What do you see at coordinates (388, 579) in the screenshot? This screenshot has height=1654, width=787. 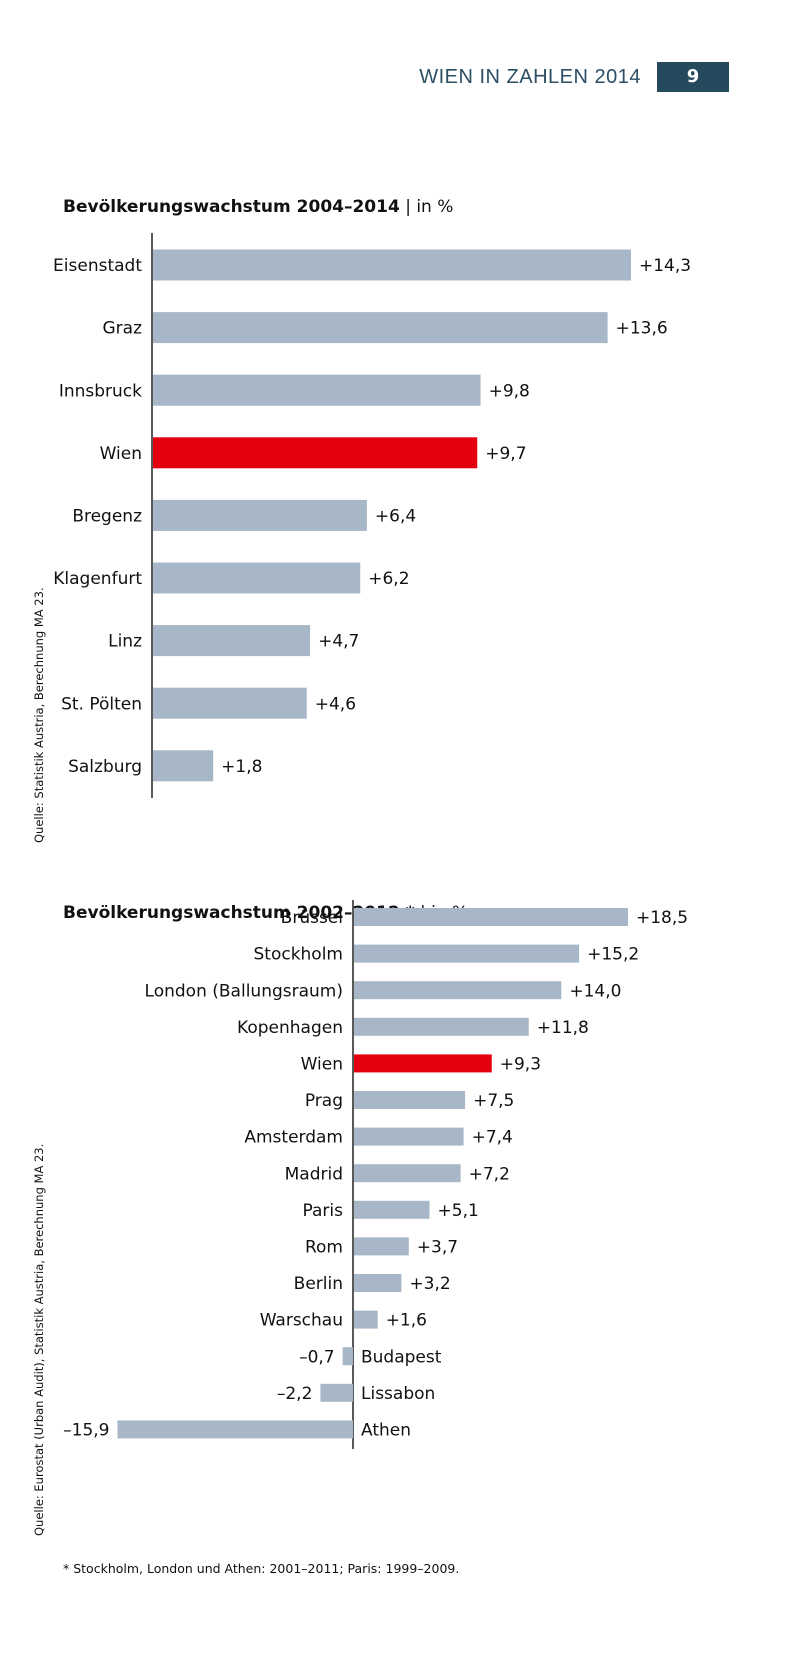 I see `chart-1-value-label-klagenfurt: +6,2` at bounding box center [388, 579].